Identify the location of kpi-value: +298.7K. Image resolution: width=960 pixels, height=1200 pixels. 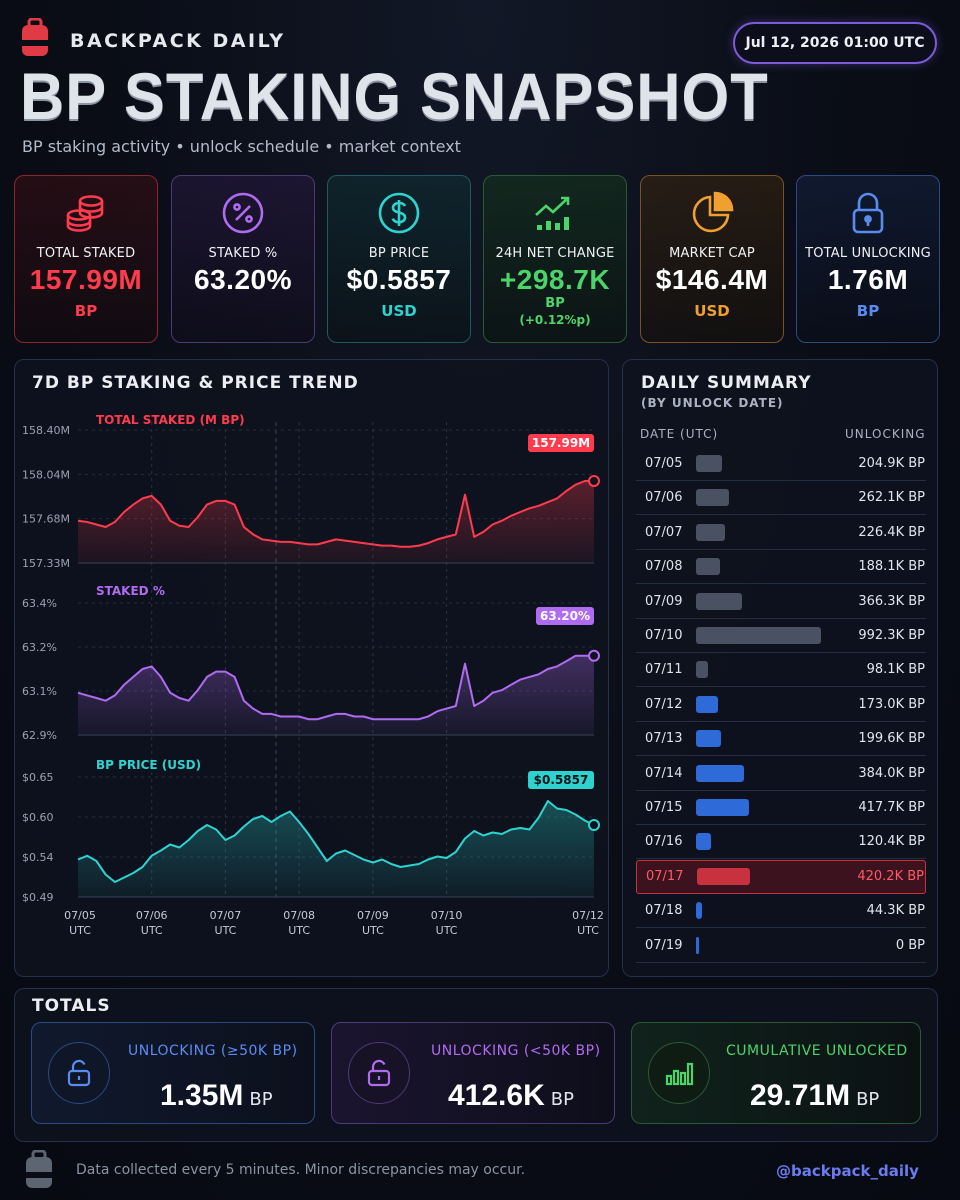
(555, 279).